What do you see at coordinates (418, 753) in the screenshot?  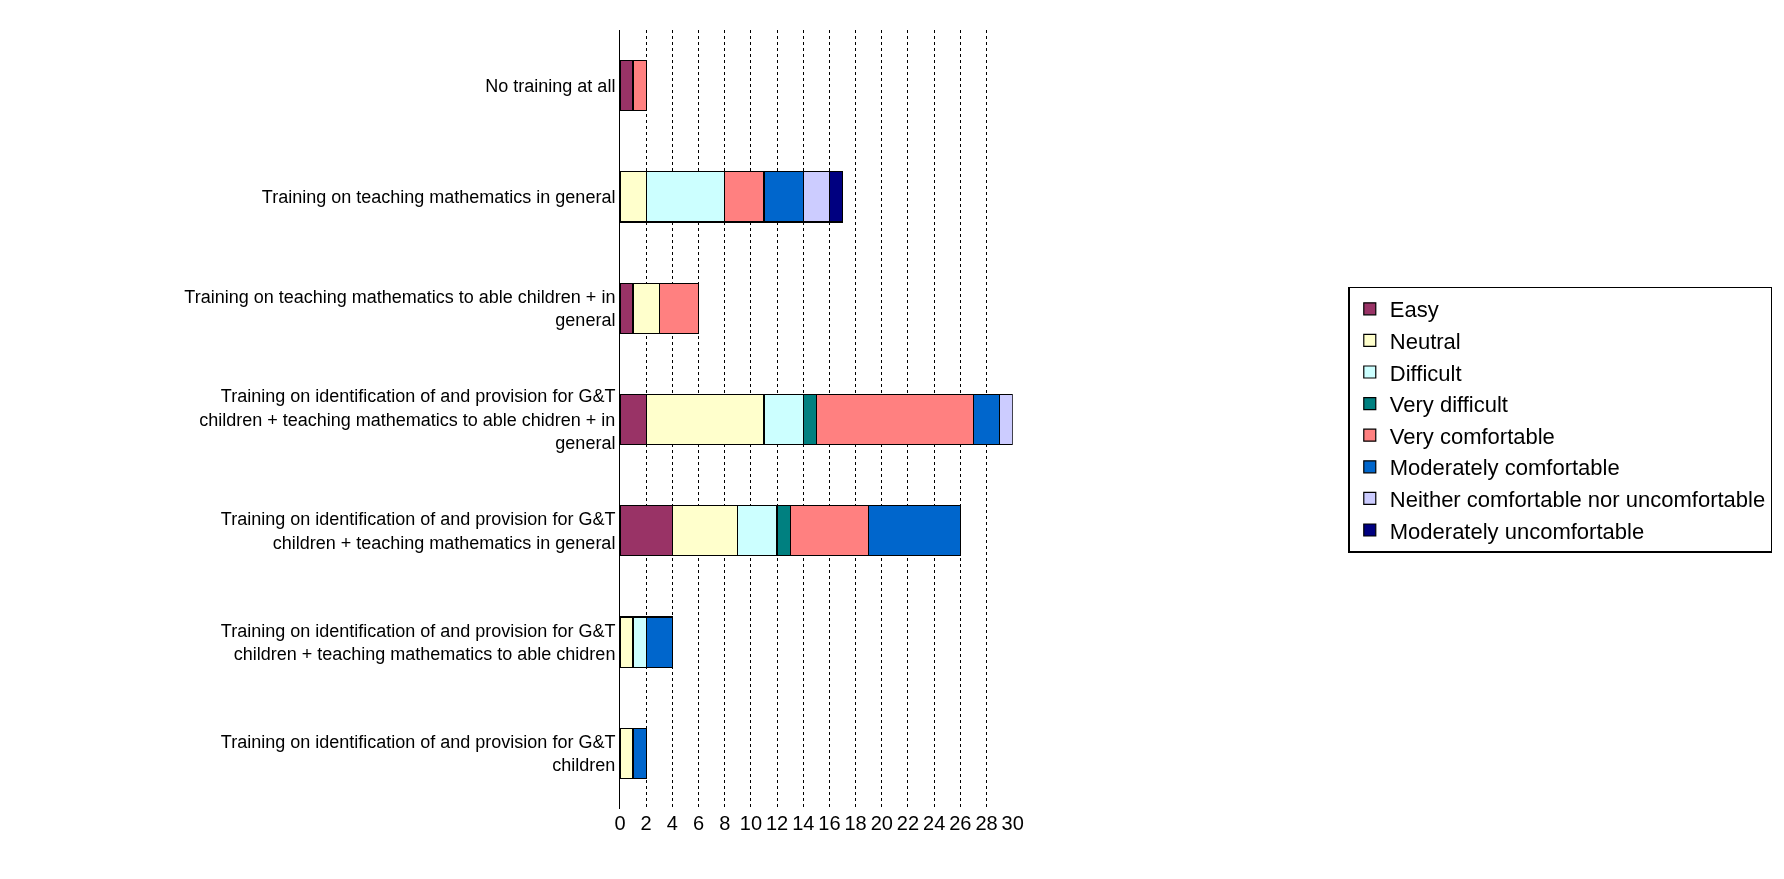 I see `y-tick-label: Training on identification of and provision for G&T children` at bounding box center [418, 753].